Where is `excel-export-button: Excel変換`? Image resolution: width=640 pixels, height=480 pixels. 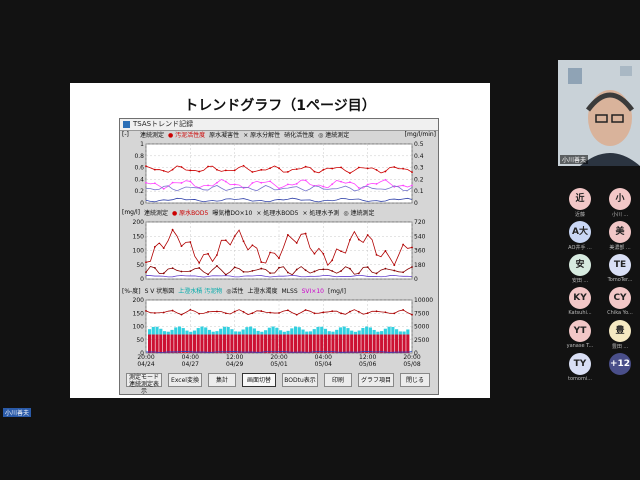 excel-export-button: Excel変換 is located at coordinates (185, 380).